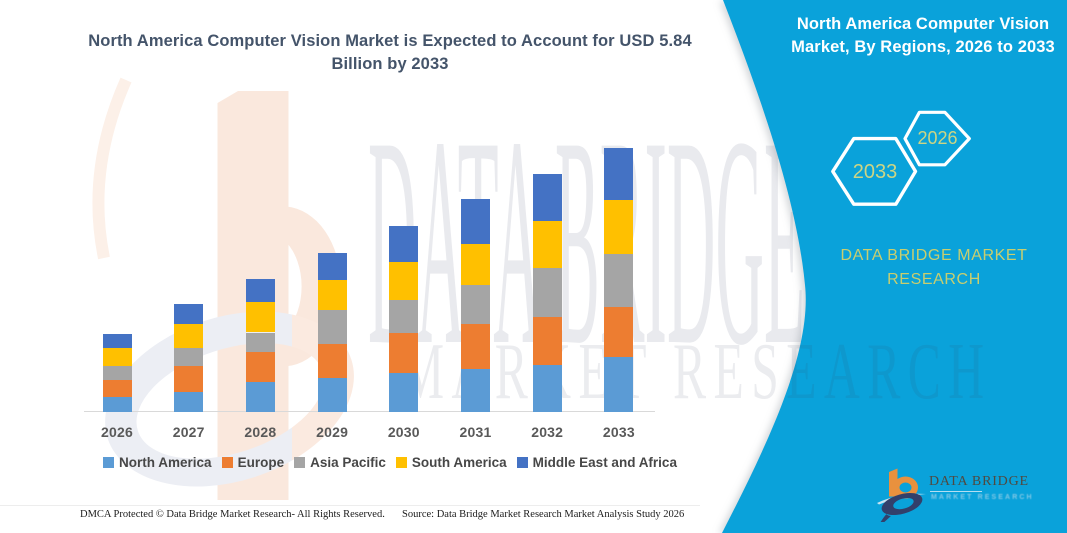  I want to click on bar-segment-2031-middle-east-and-africa, so click(475, 221).